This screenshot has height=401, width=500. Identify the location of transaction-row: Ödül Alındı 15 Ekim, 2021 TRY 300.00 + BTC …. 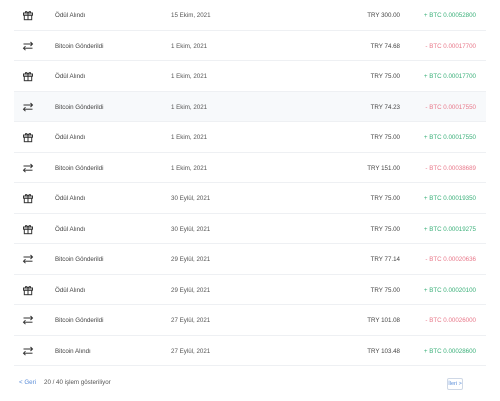
(250, 15).